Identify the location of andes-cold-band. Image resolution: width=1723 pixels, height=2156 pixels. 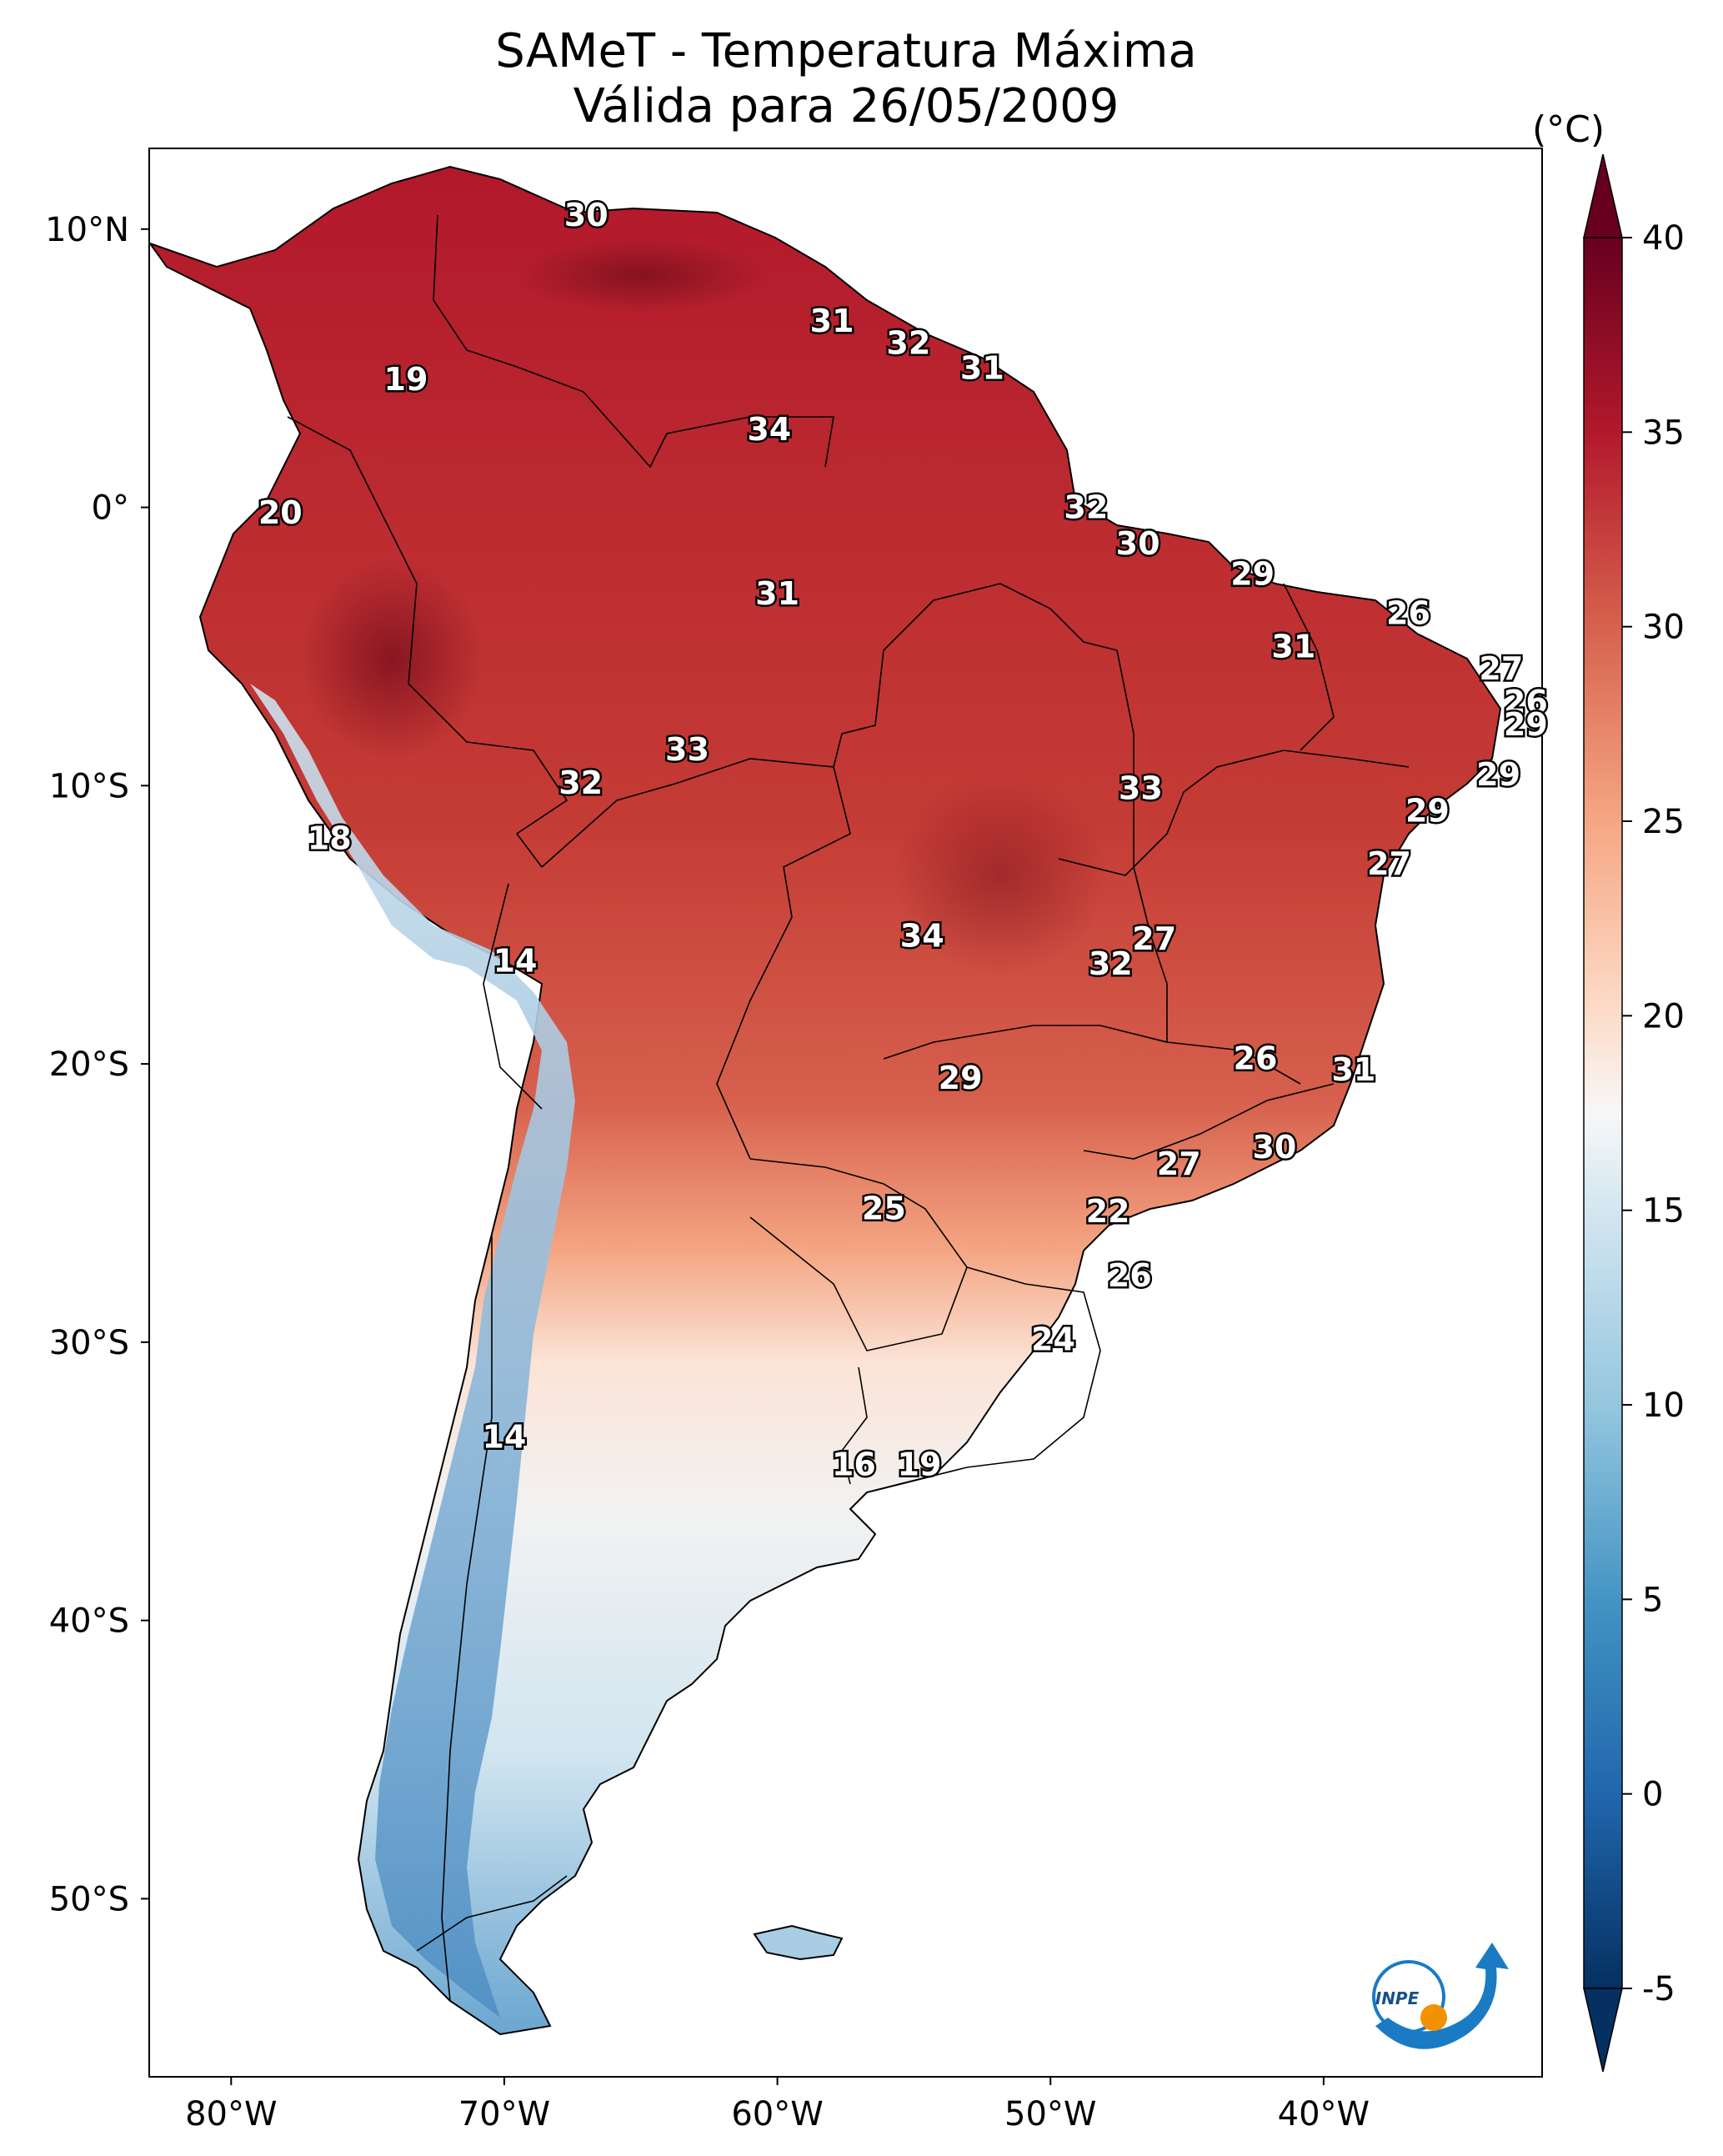
(413, 1351).